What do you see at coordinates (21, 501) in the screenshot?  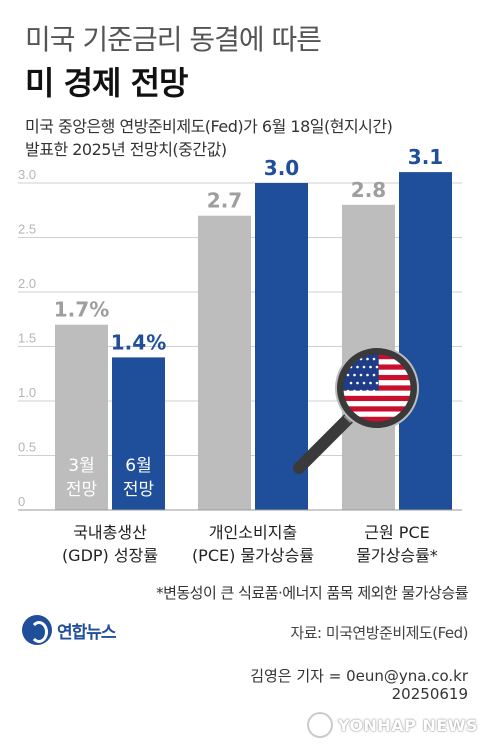 I see `y-tick-label: 0` at bounding box center [21, 501].